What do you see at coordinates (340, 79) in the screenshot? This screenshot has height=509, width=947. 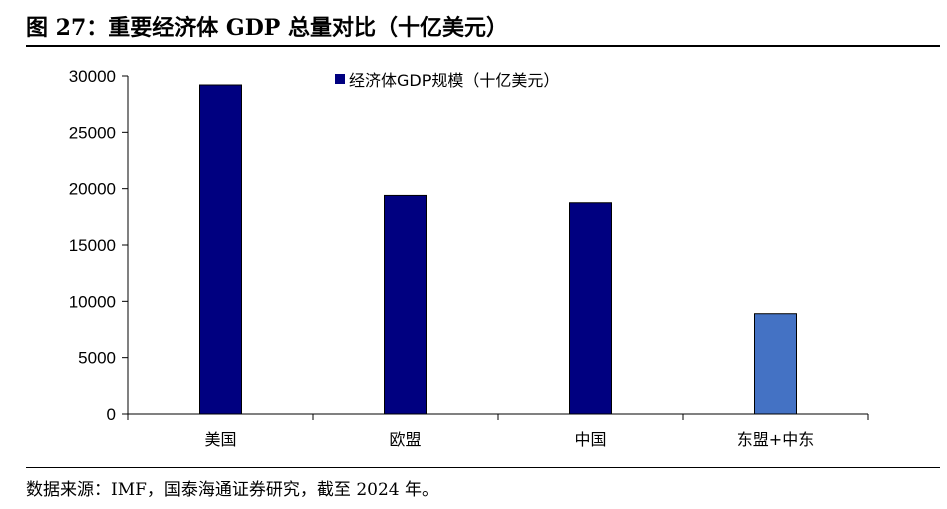 I see `legend-swatch` at bounding box center [340, 79].